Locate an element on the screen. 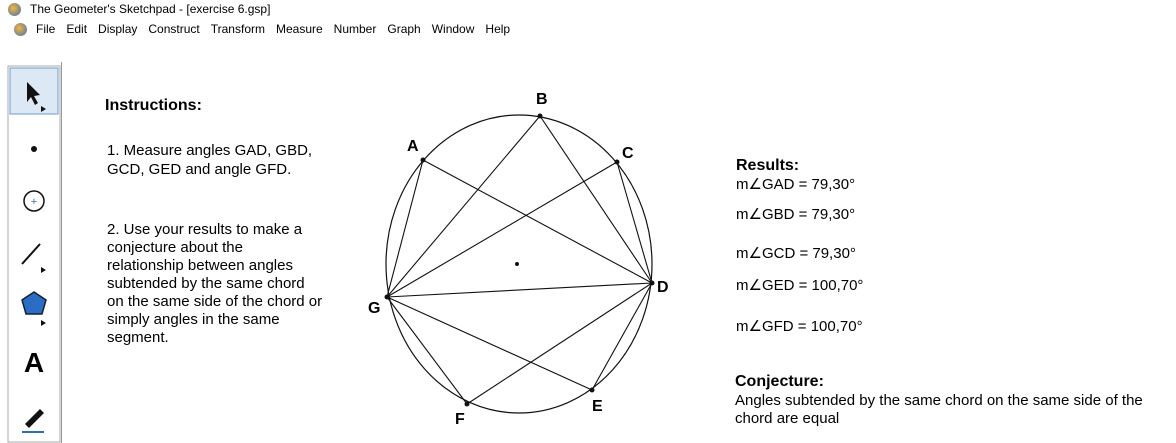  segment-ed is located at coordinates (622, 336).